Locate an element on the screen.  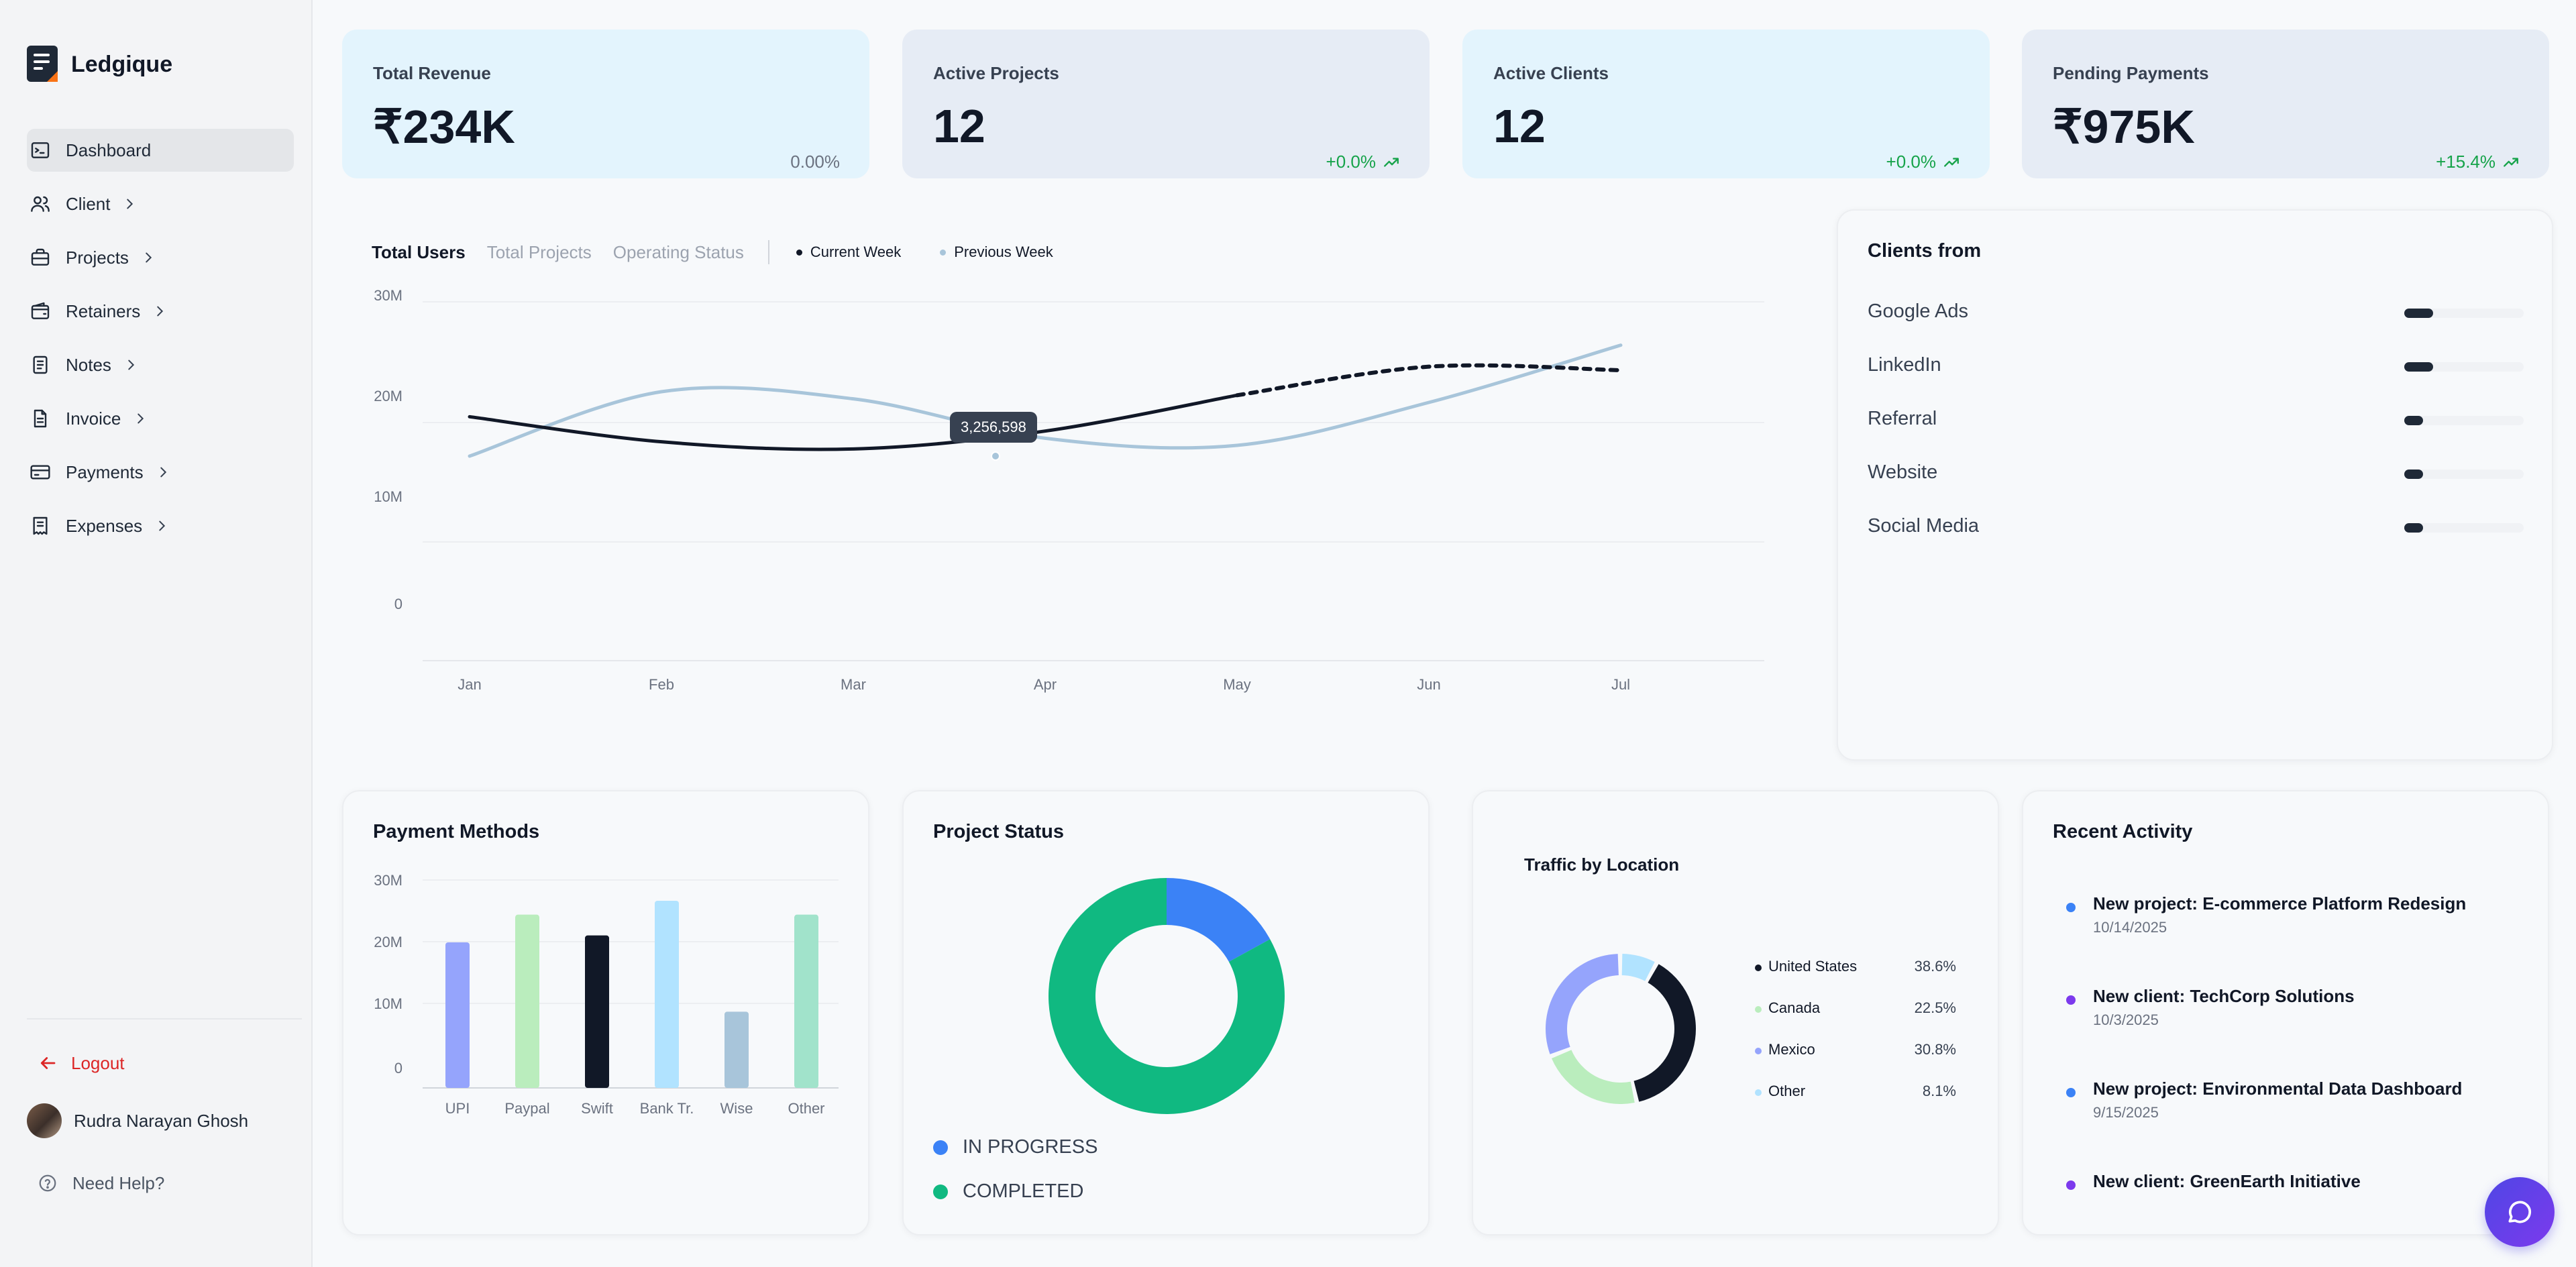
recent-activity-title: Recent Activity is located at coordinates (2123, 832).